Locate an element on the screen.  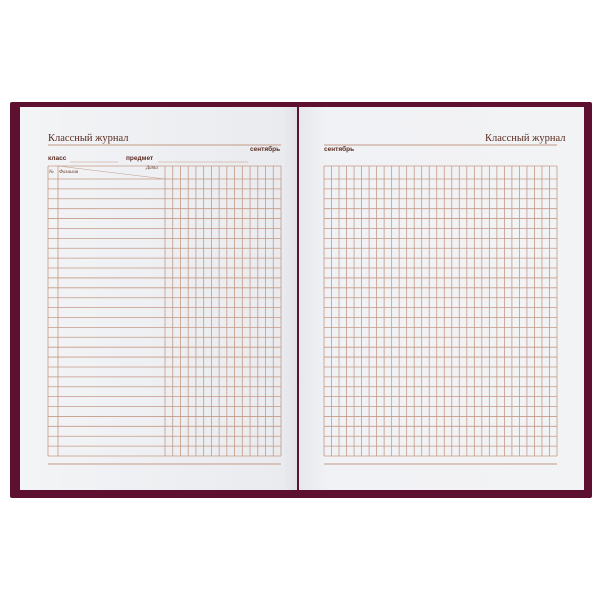
left-month-label: сентябрь is located at coordinates (265, 149).